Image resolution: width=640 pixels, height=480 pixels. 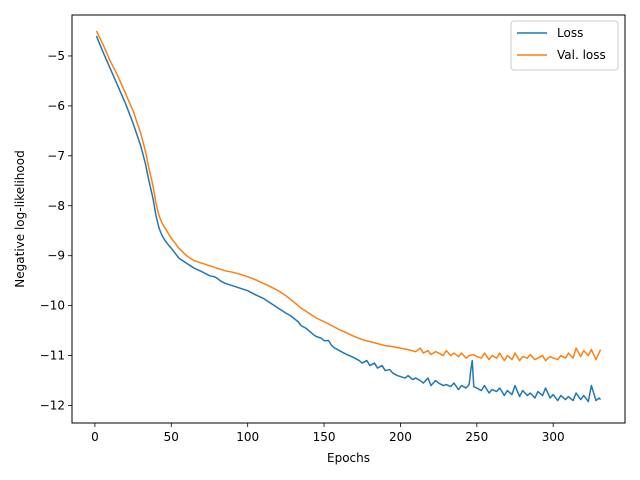 What do you see at coordinates (20, 218) in the screenshot?
I see `y-axis-label: Negative log-likelihood` at bounding box center [20, 218].